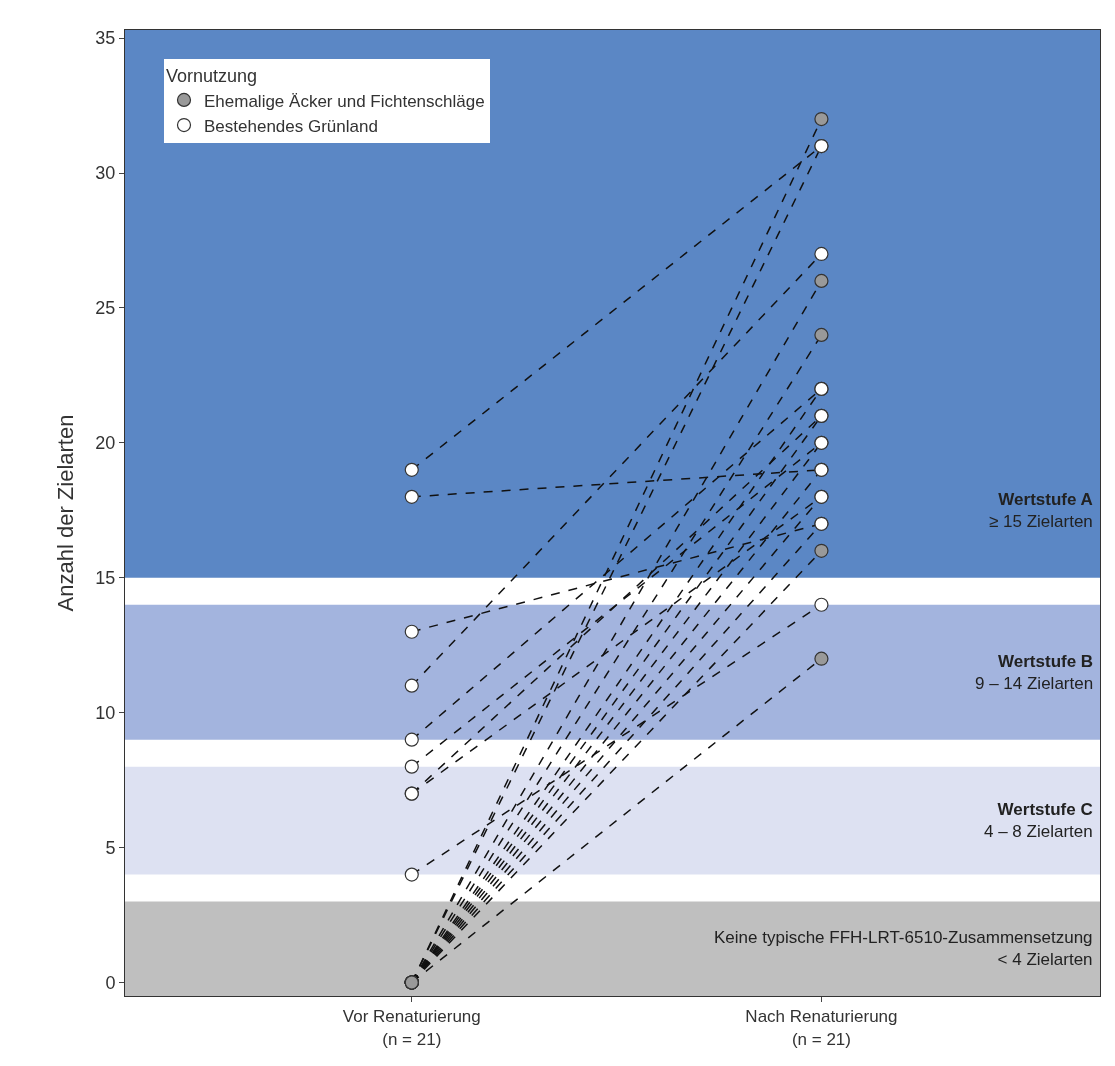 The image size is (1115, 1066). I want to click on band-label: Keine typische FFH-LRT-6510-Zusammensetzung < 4 Zielarten, so click(903, 949).